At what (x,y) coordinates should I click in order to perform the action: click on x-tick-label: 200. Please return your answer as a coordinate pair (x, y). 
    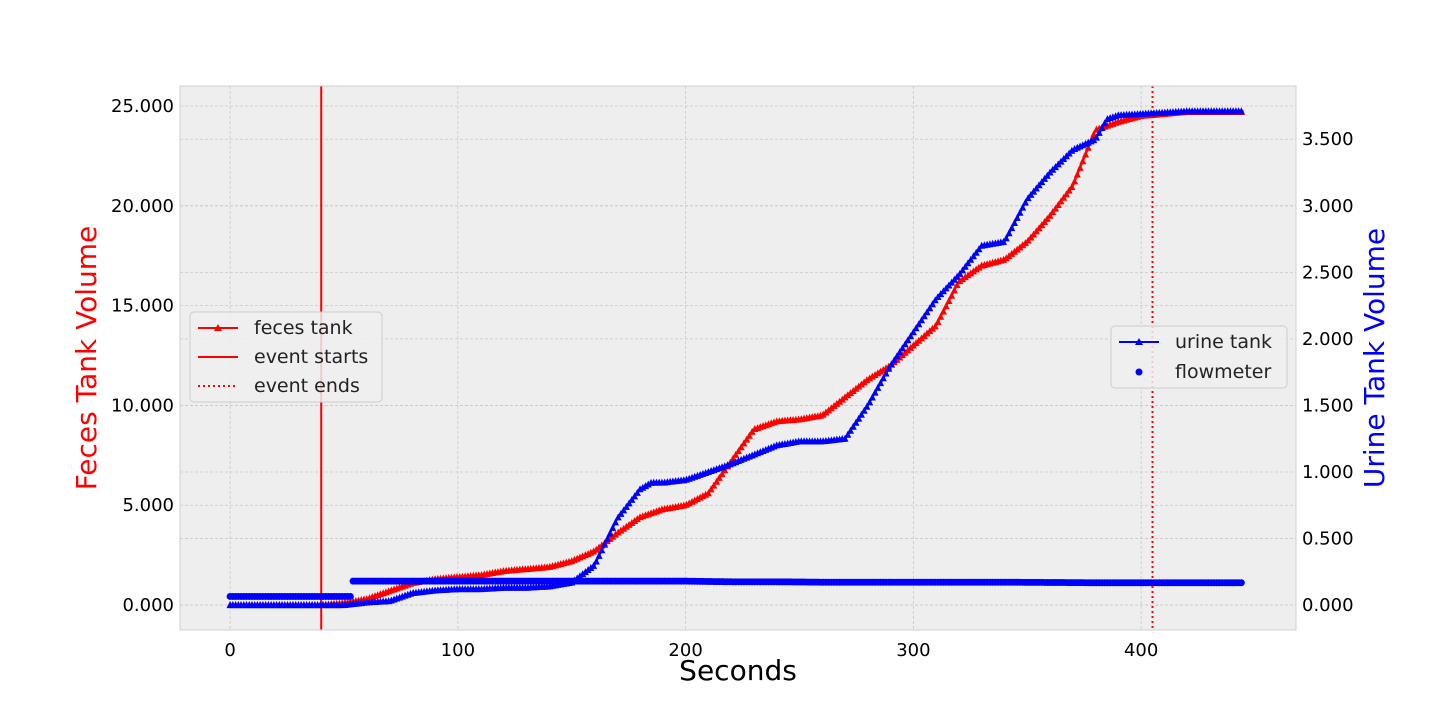
    Looking at the image, I should click on (685, 650).